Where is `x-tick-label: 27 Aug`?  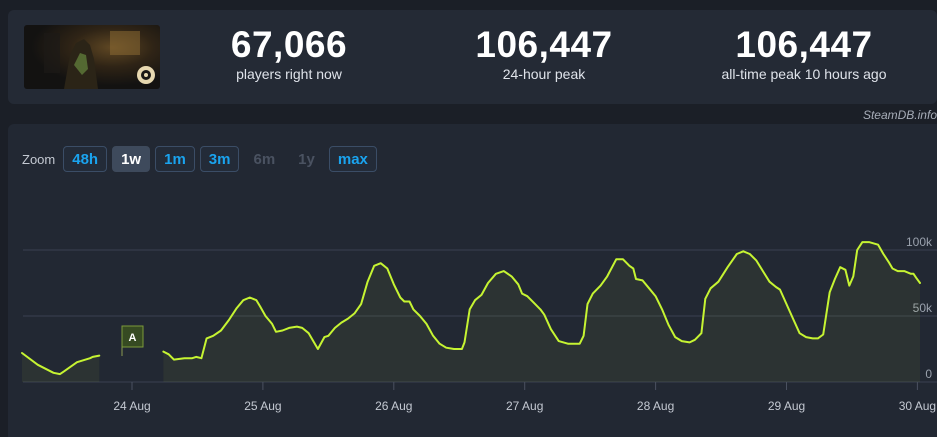 x-tick-label: 27 Aug is located at coordinates (524, 406).